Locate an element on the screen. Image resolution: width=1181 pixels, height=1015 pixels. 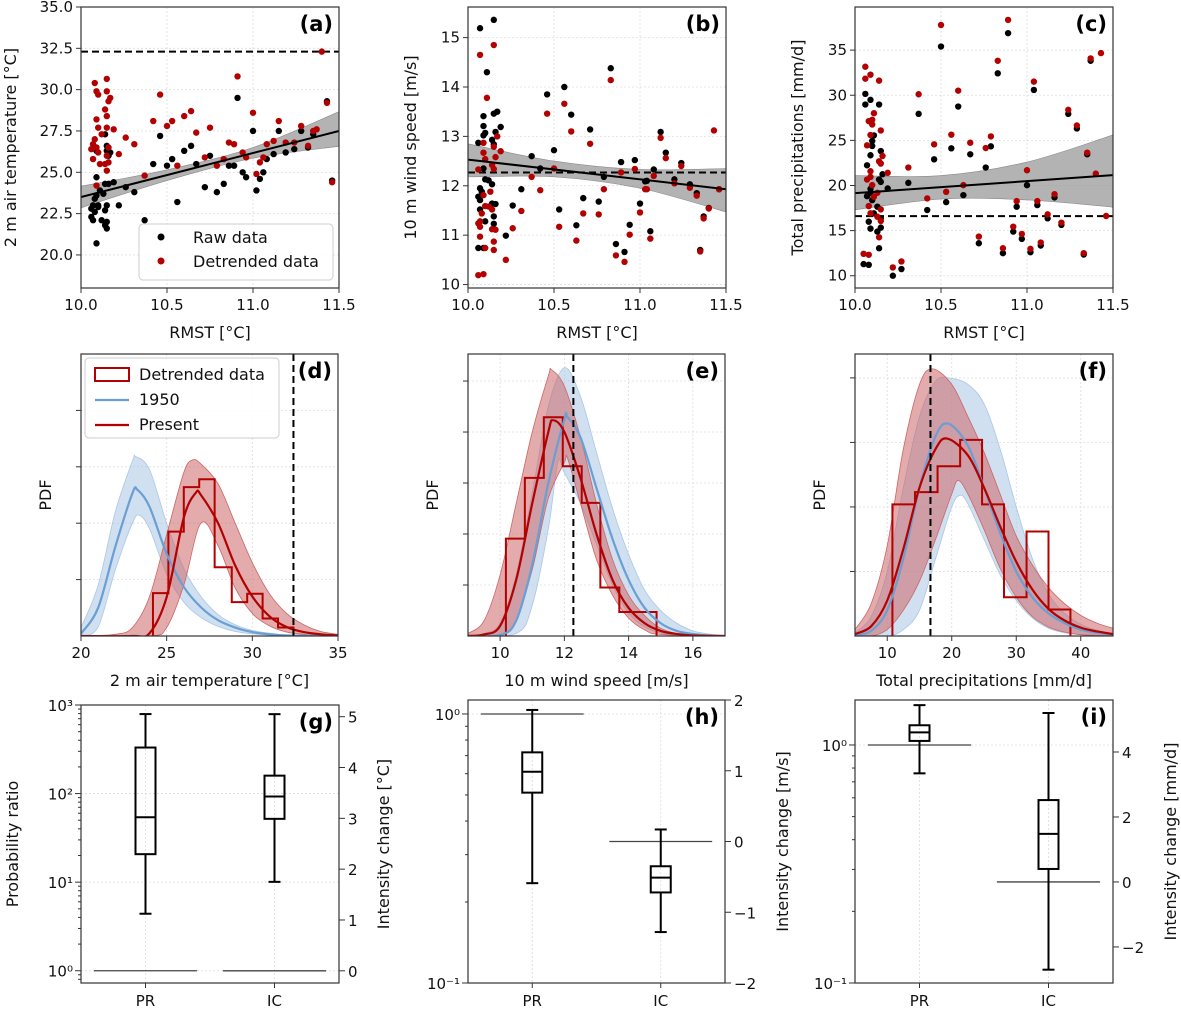
y-tick-label: 32.5 is located at coordinates (56, 48).